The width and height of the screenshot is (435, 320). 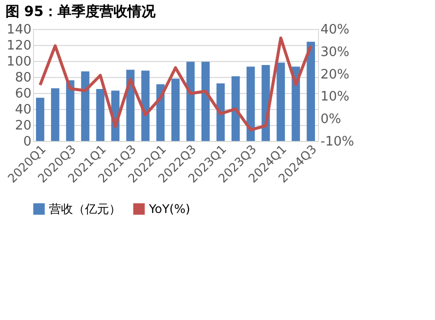 I want to click on y2-tick-label: 0%, so click(x=331, y=120).